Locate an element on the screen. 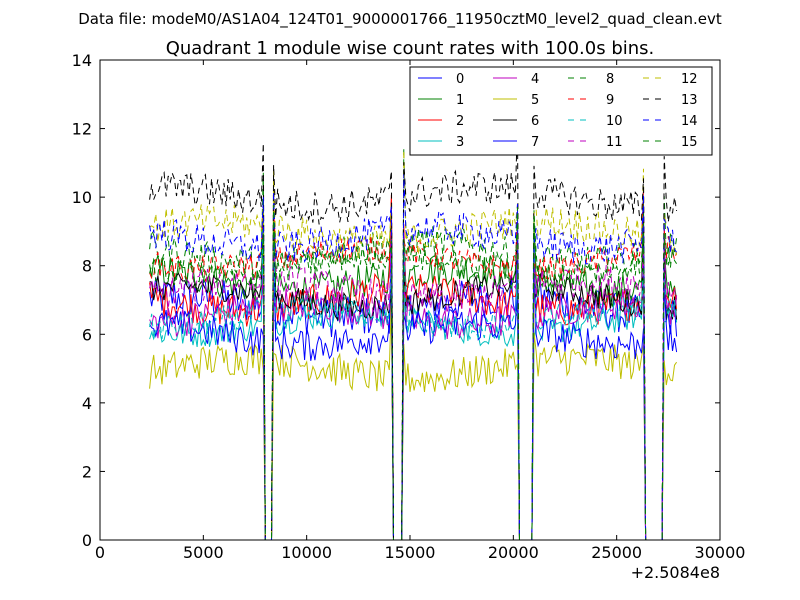  legend-label-10: 10 is located at coordinates (614, 121).